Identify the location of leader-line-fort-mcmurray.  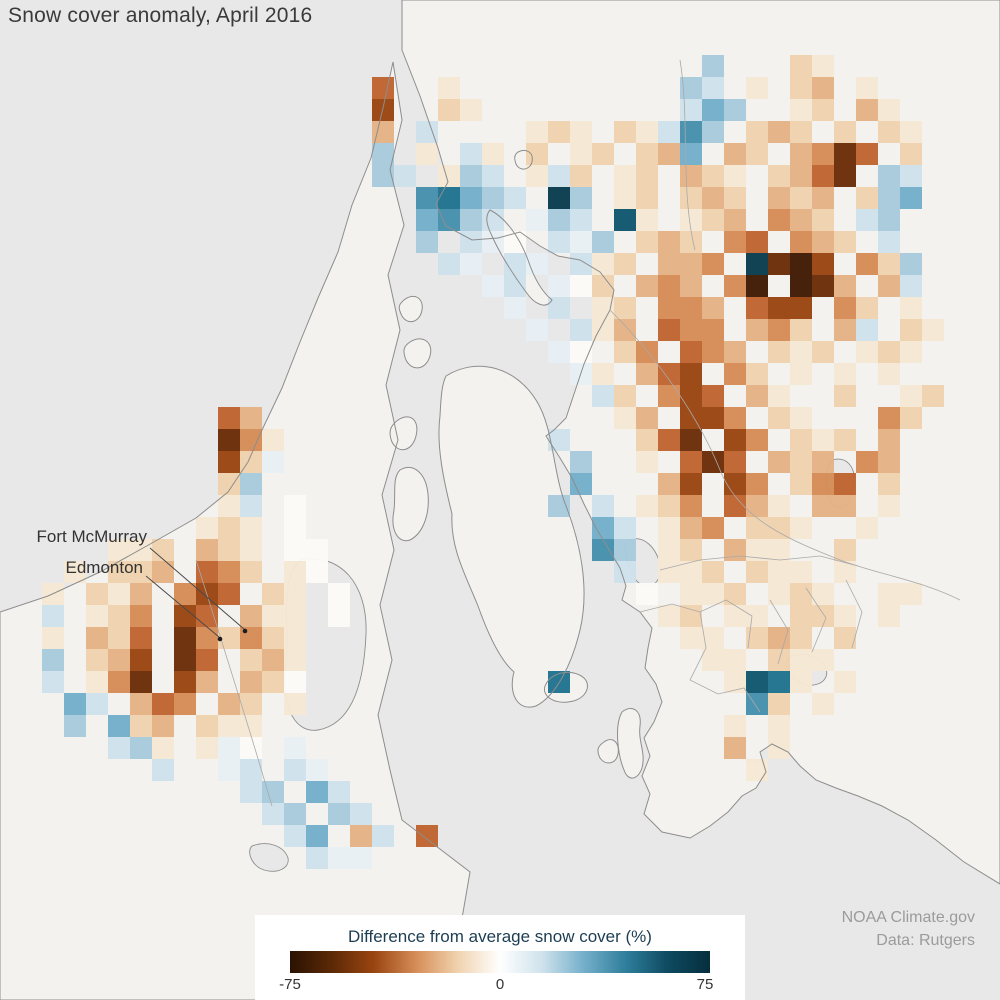
(197, 588).